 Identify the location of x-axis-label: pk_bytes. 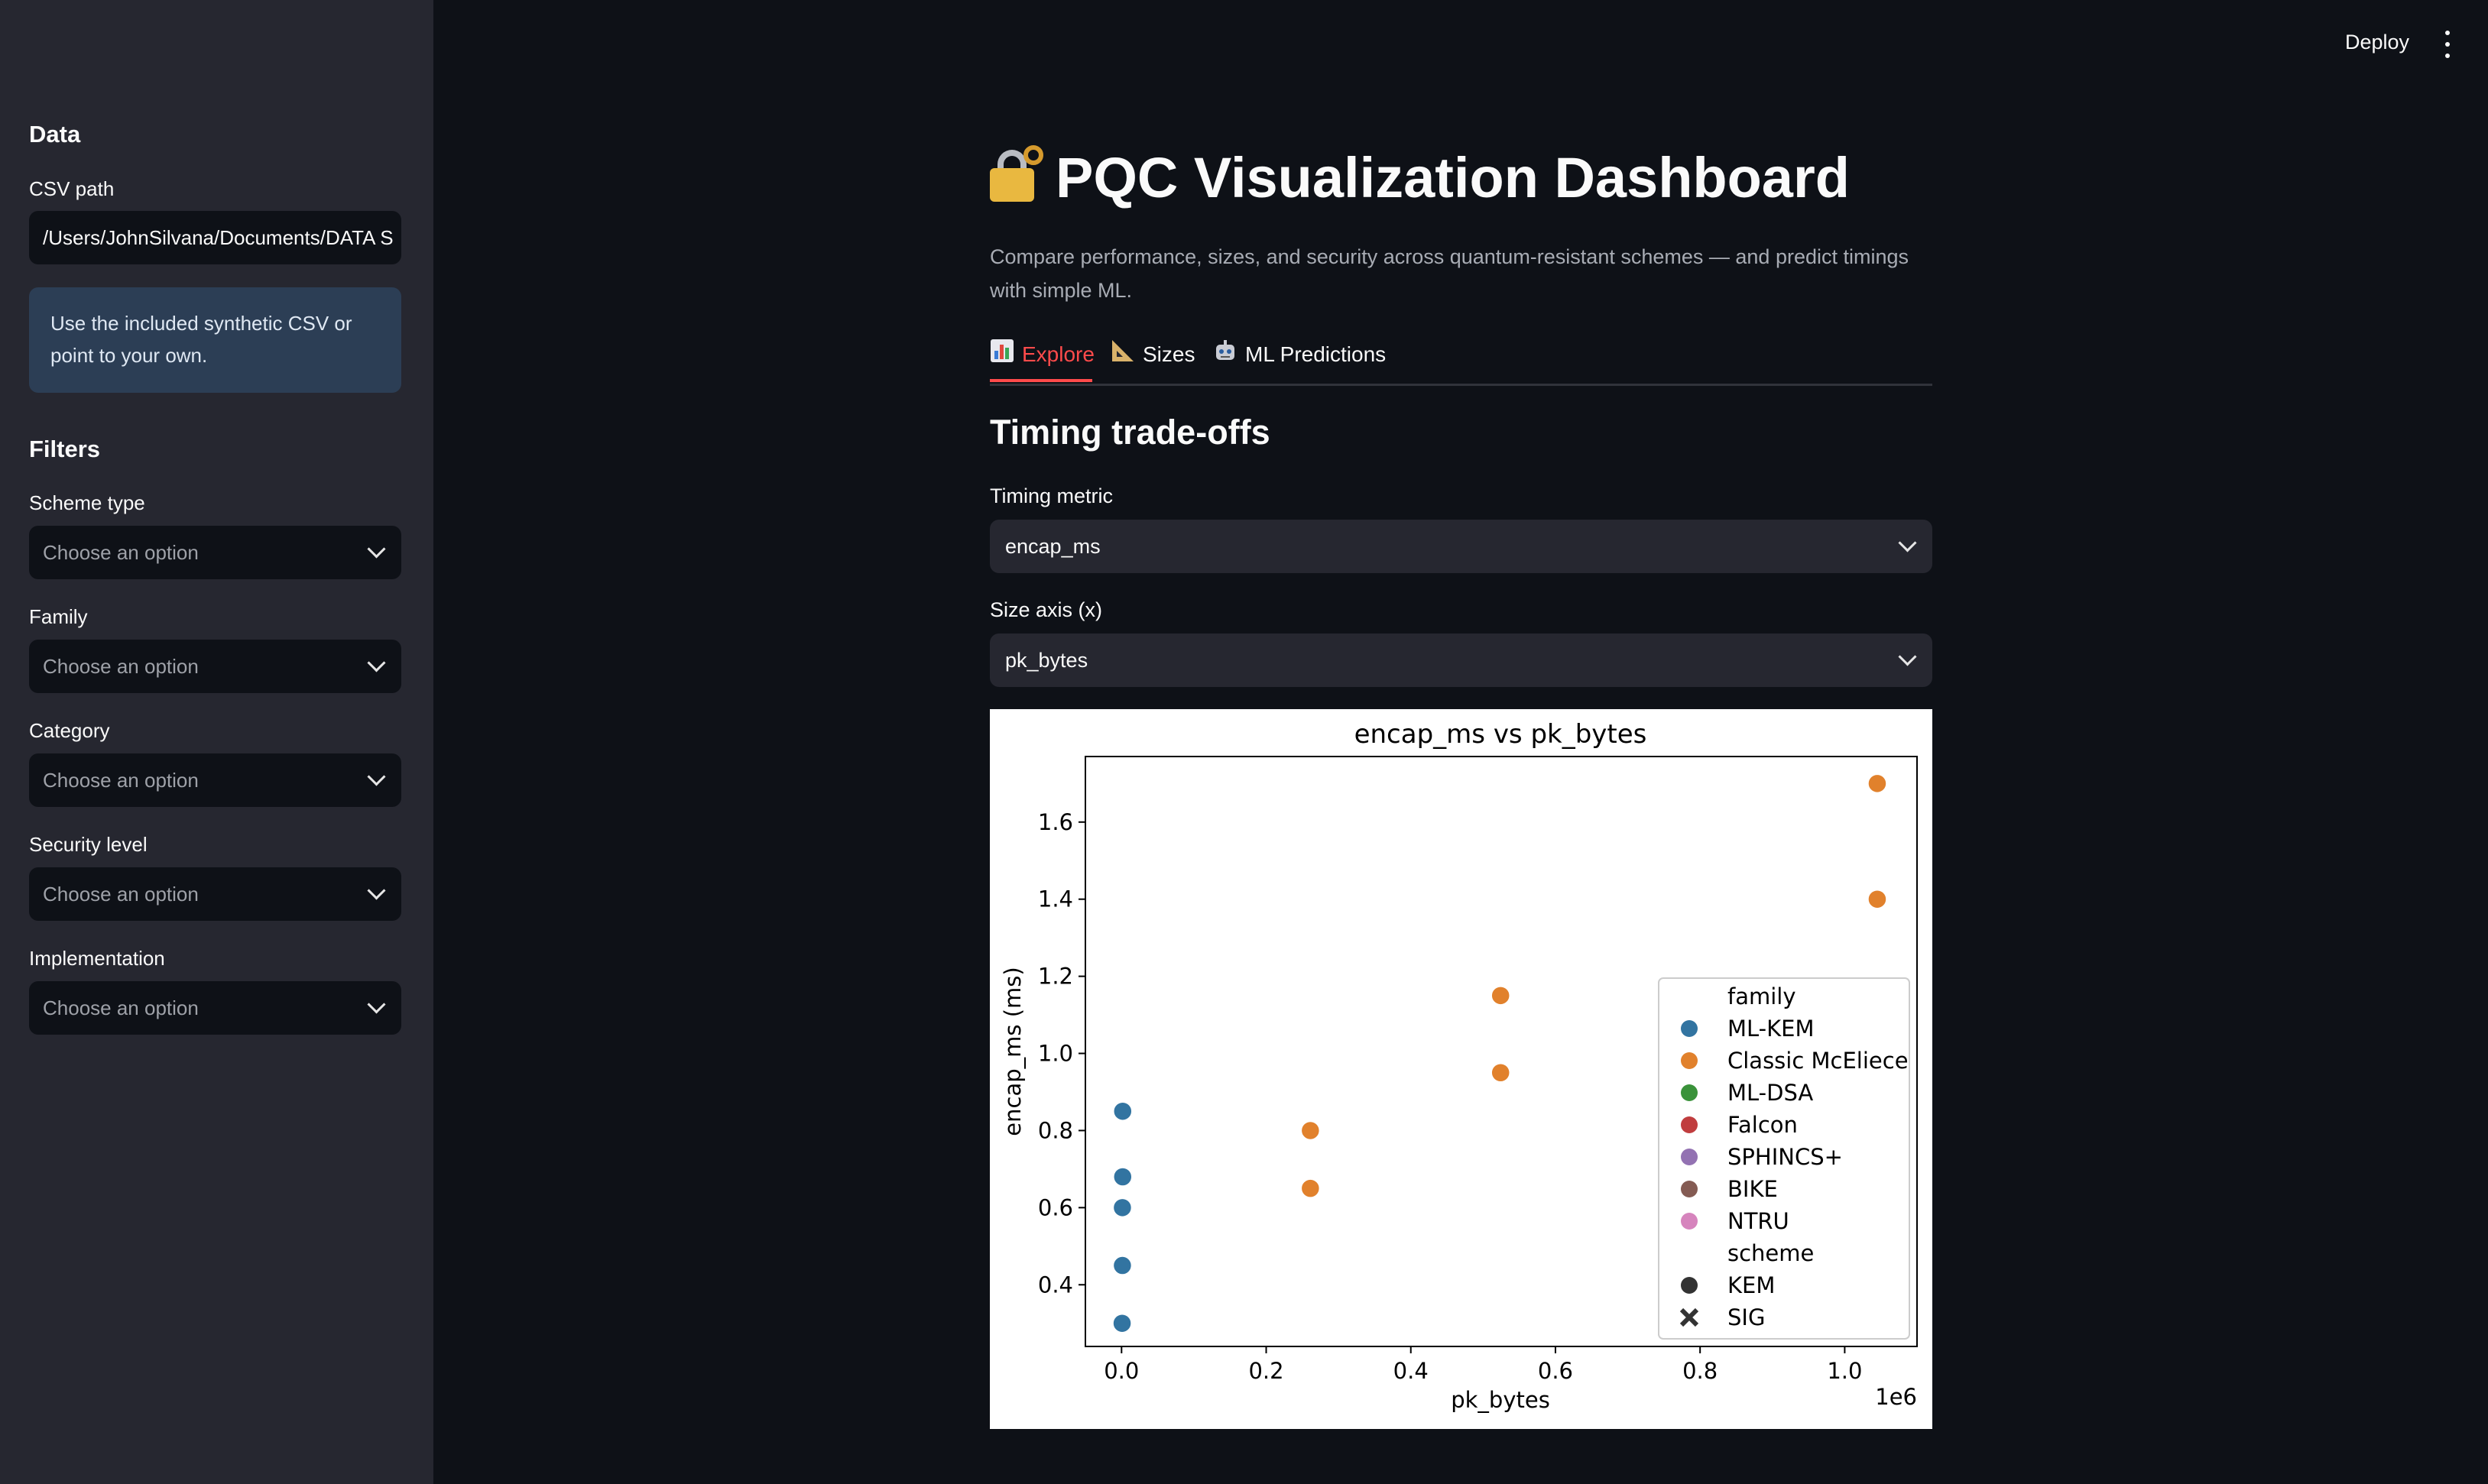
(1500, 1400).